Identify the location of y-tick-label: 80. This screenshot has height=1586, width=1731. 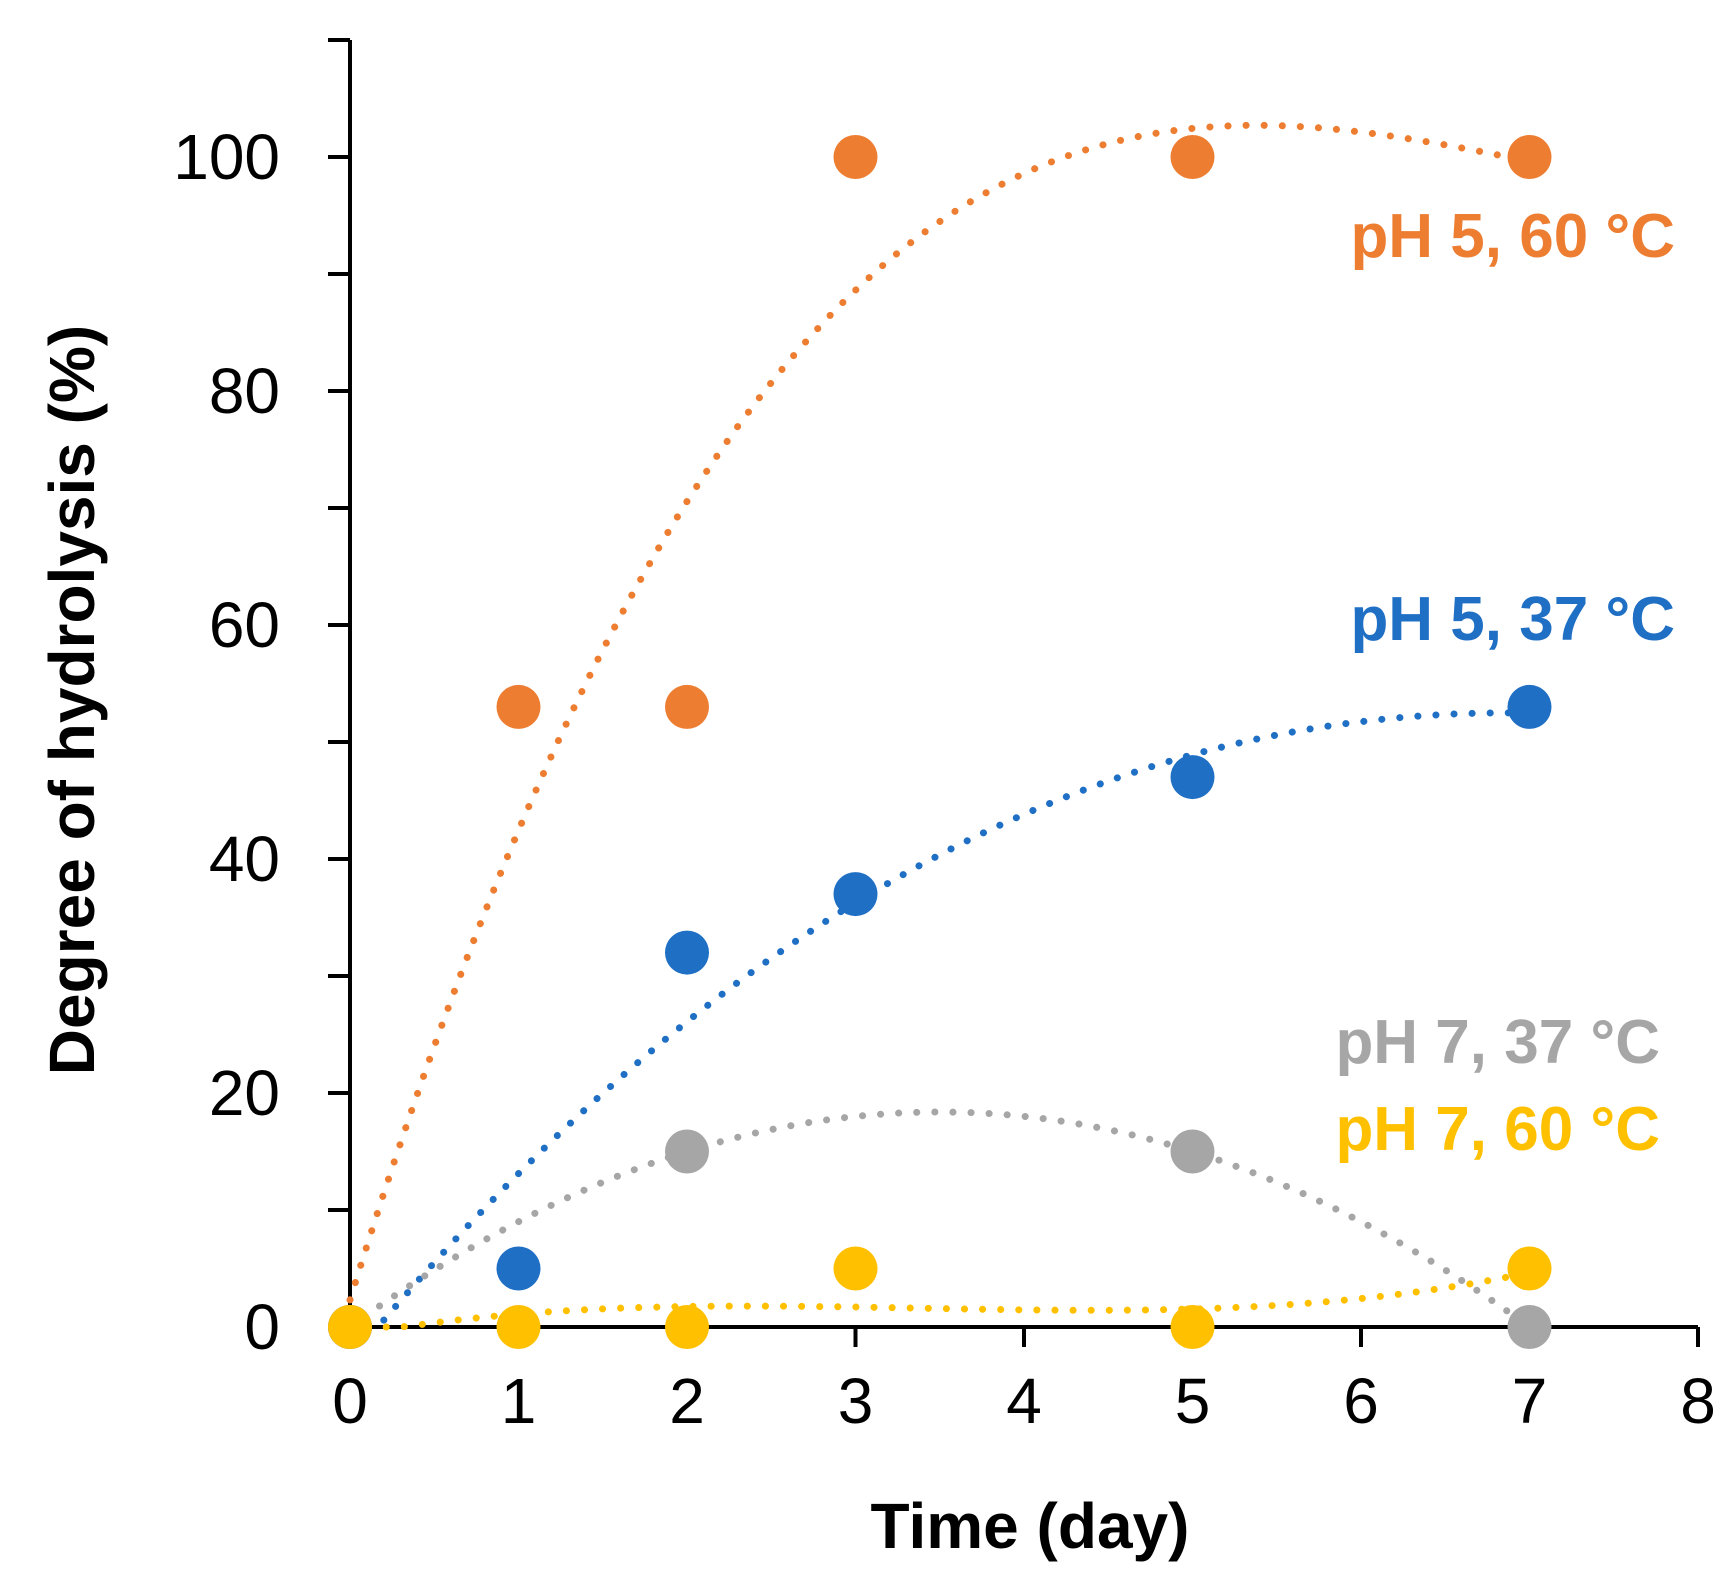
(244, 391).